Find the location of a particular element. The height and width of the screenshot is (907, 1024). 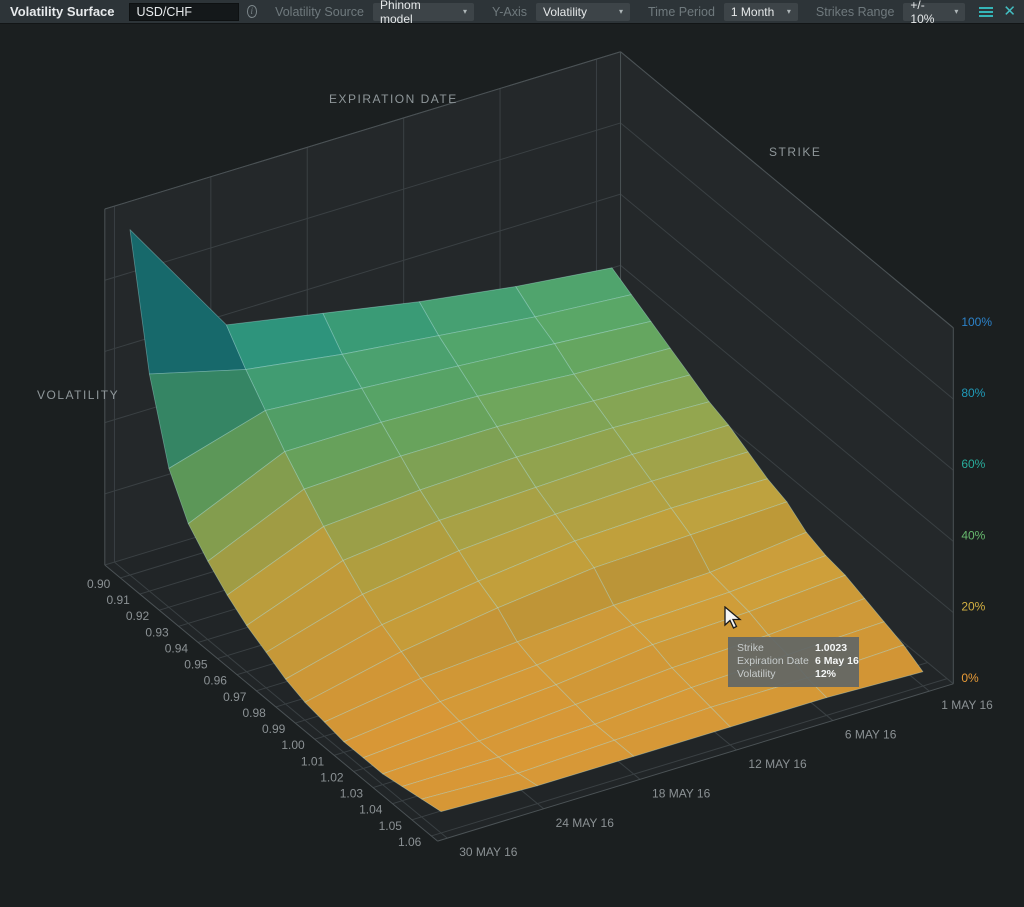

svg-text: 1.06 is located at coordinates (410, 842).